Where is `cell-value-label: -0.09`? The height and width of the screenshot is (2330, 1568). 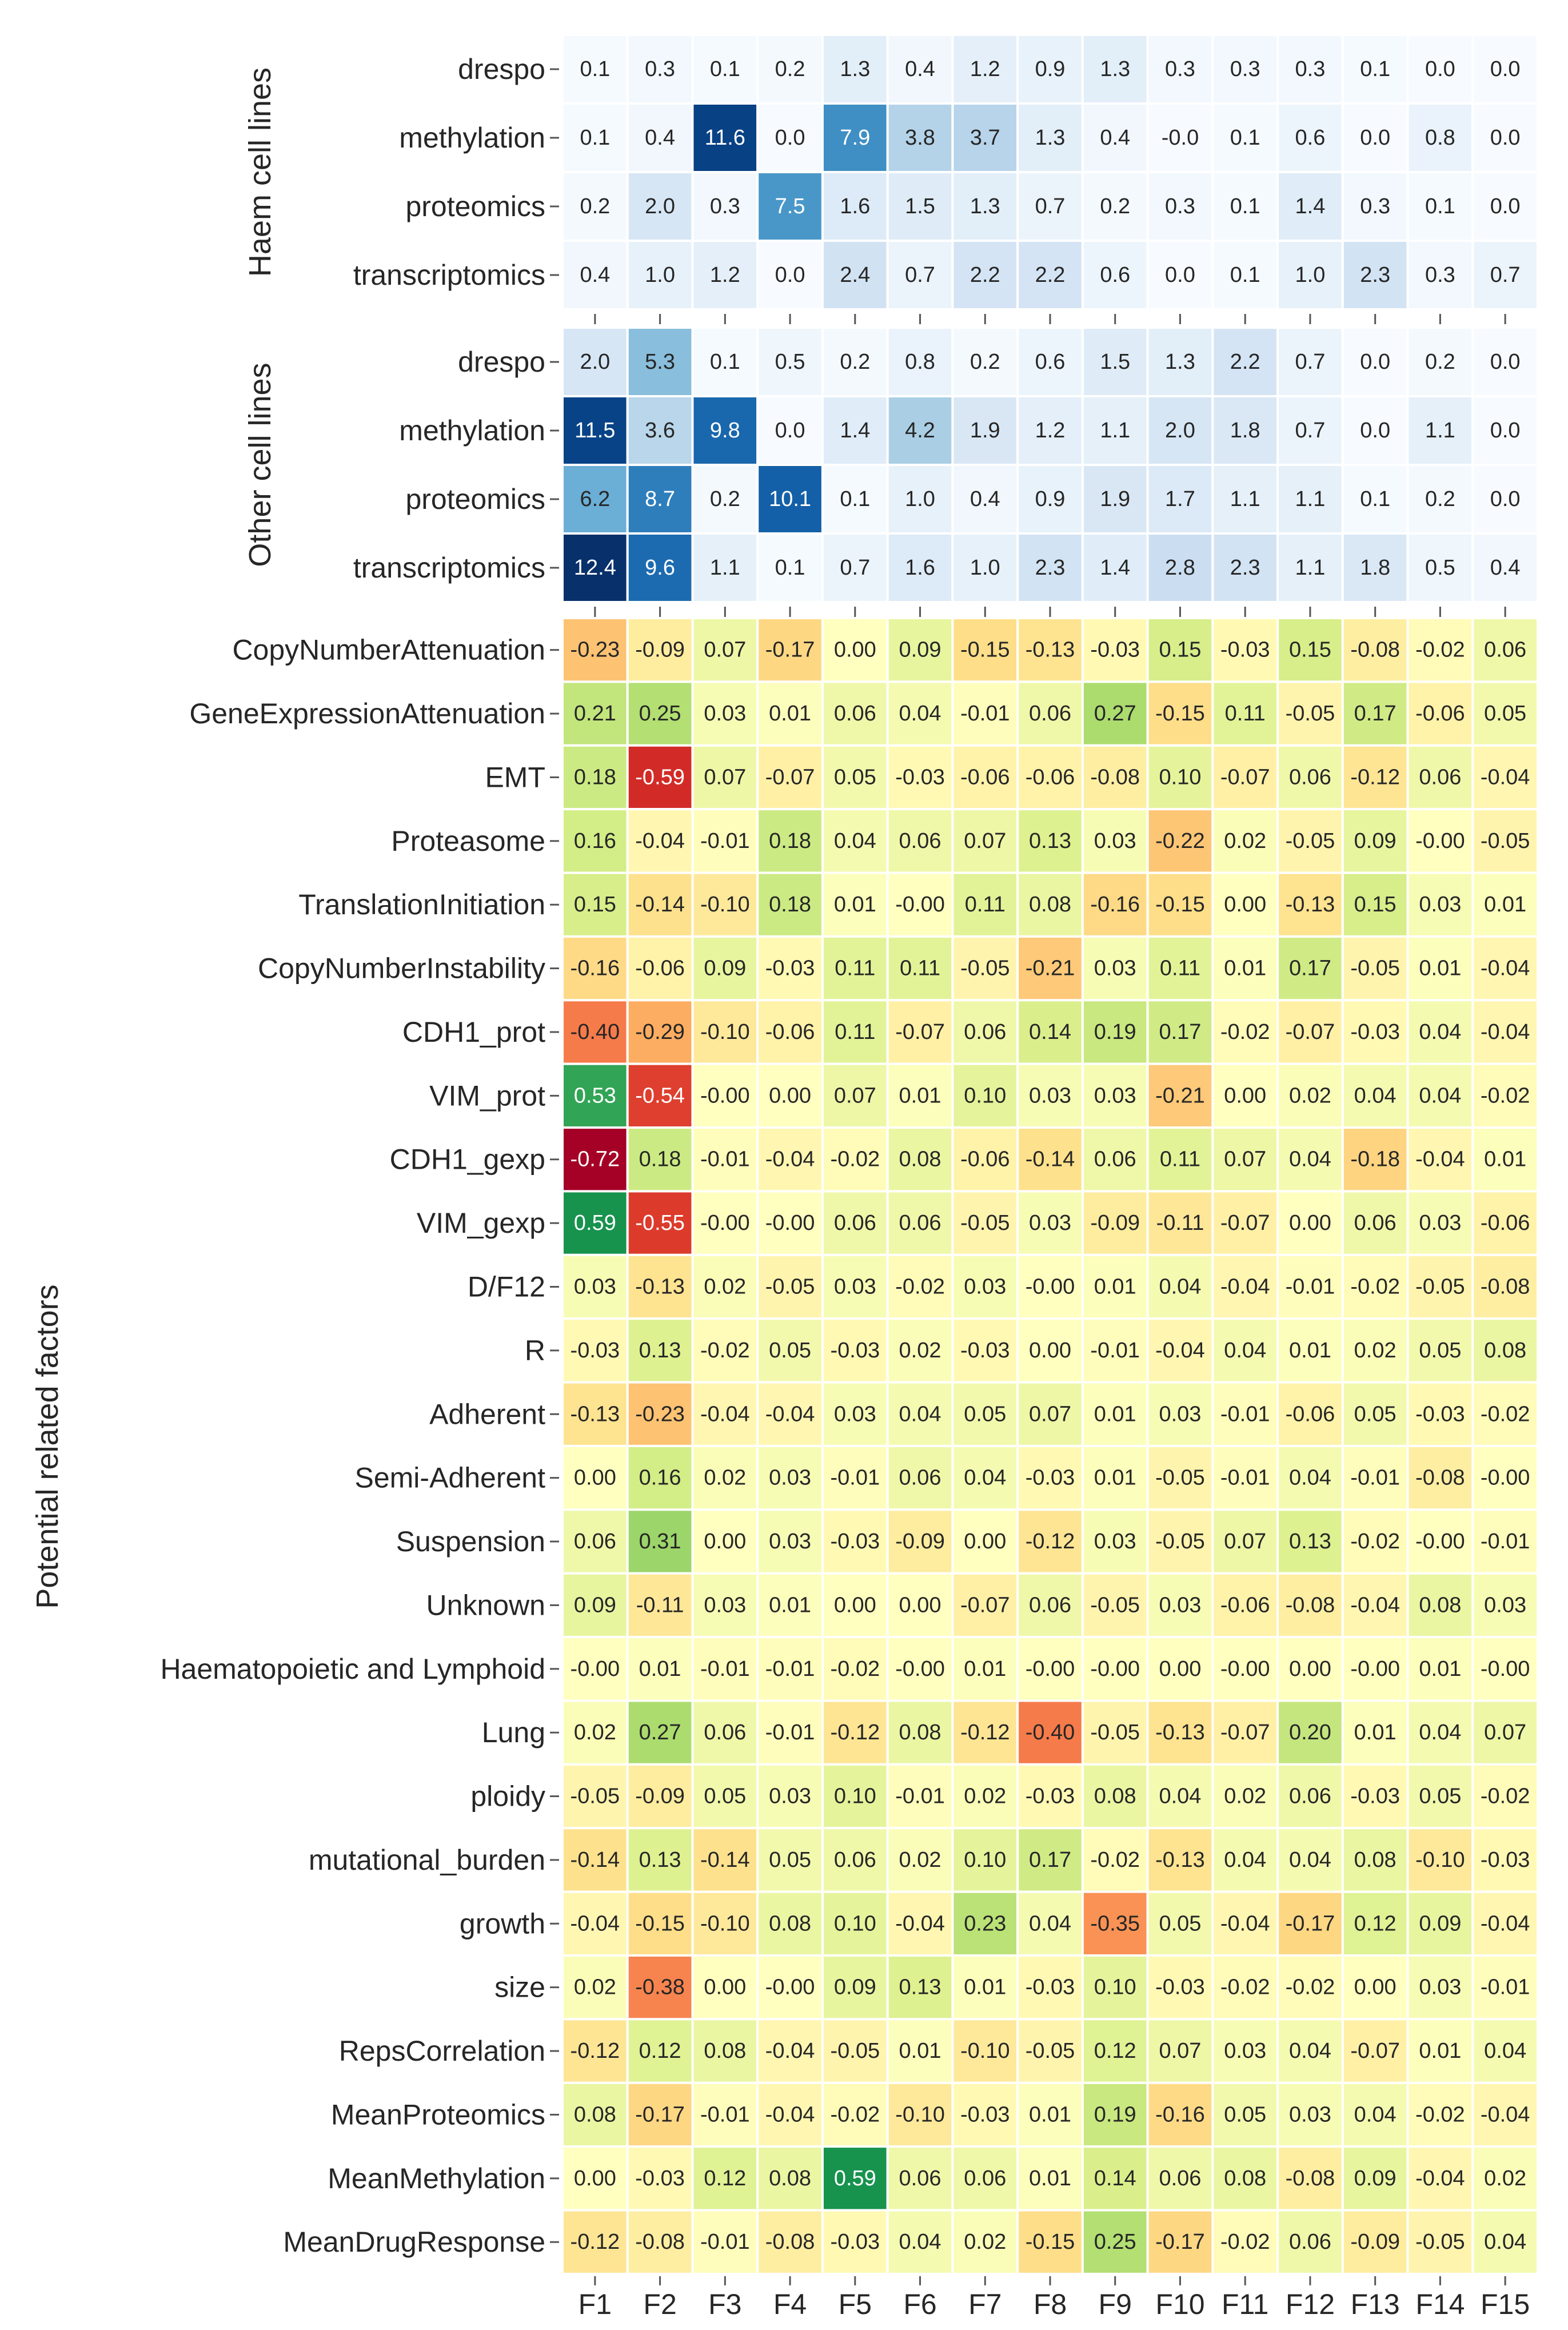
cell-value-label: -0.09 is located at coordinates (1115, 1223).